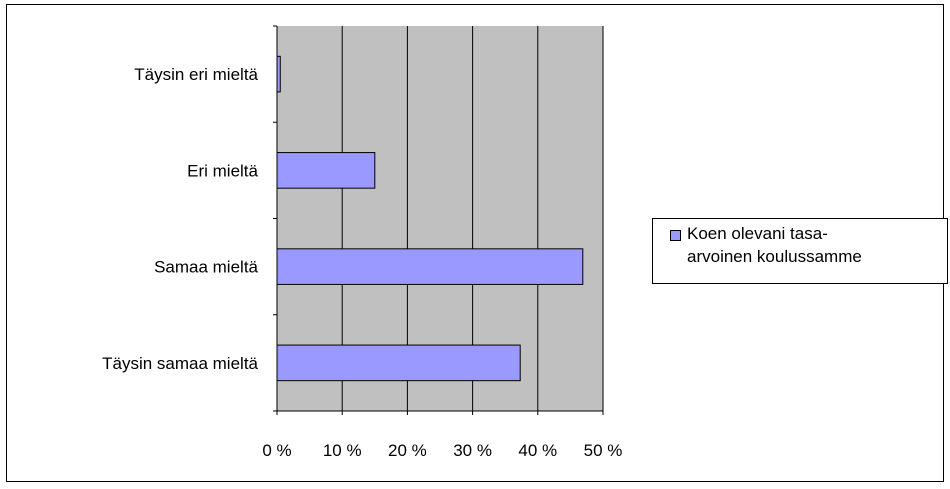  Describe the element at coordinates (342, 450) in the screenshot. I see `x-tick-label: 10 %` at that location.